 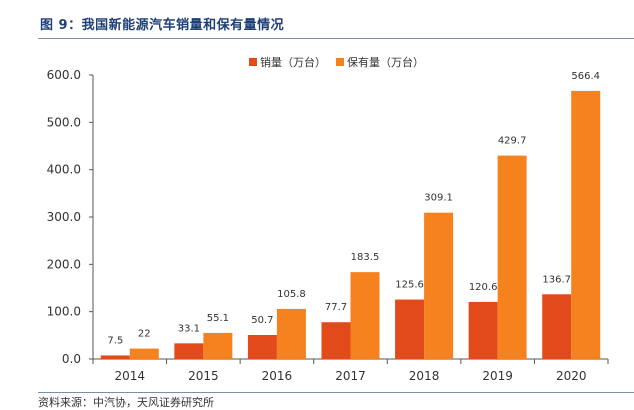 What do you see at coordinates (203, 376) in the screenshot?
I see `x-tick-label: 2015` at bounding box center [203, 376].